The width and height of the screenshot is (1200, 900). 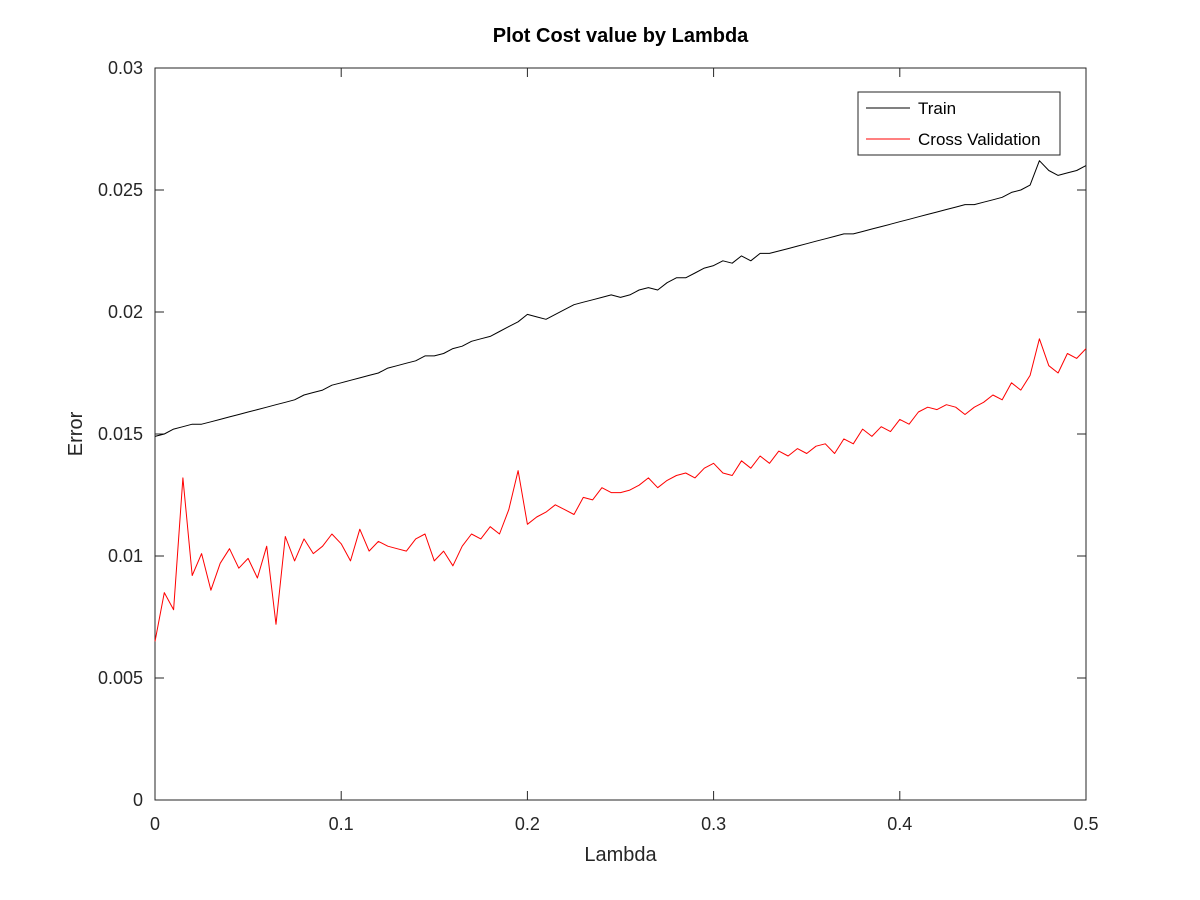 I want to click on y-tick-label: 0.02, so click(x=125, y=312).